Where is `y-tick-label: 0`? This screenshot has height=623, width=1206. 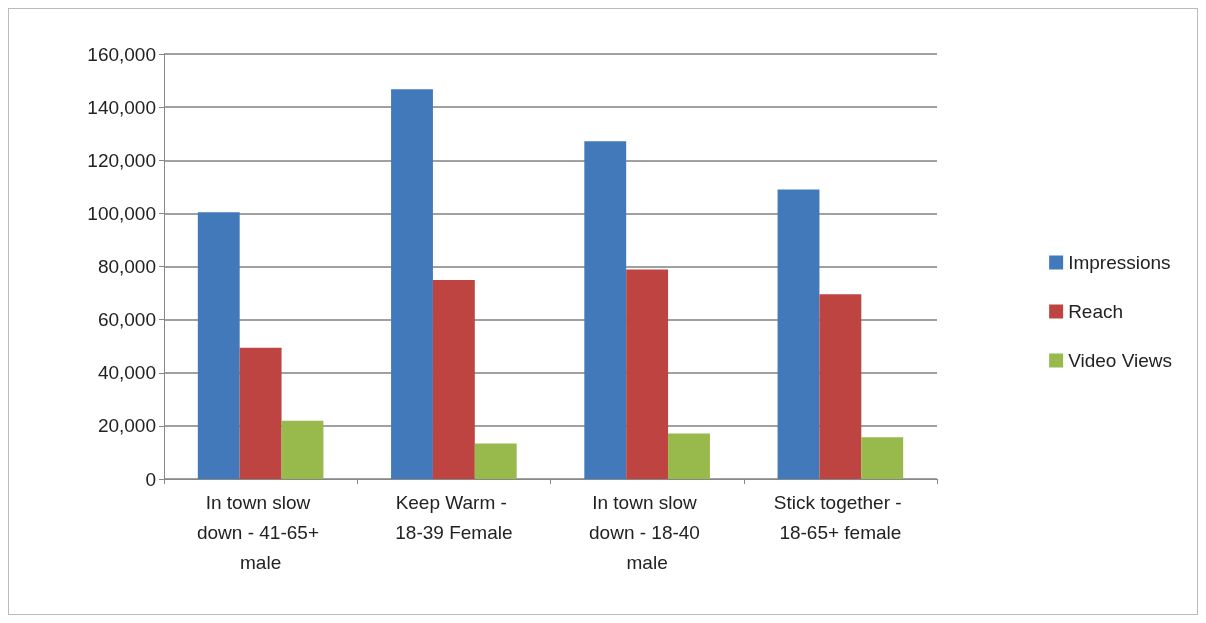 y-tick-label: 0 is located at coordinates (150, 479).